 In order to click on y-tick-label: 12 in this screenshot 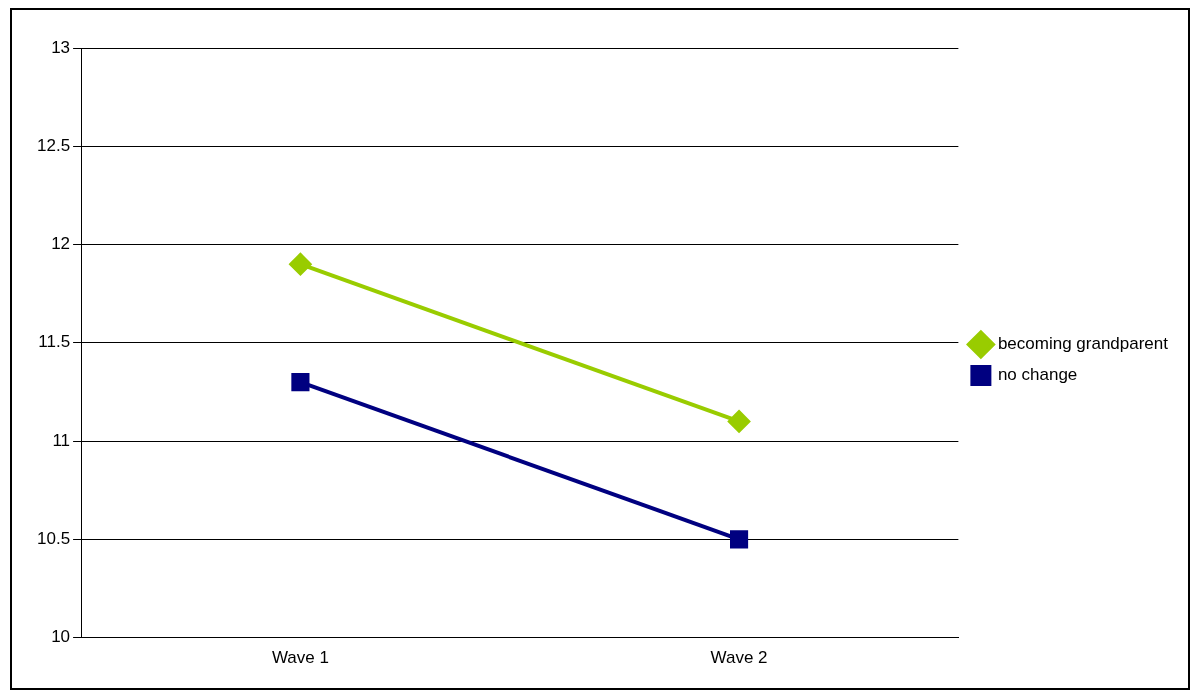, I will do `click(61, 244)`.